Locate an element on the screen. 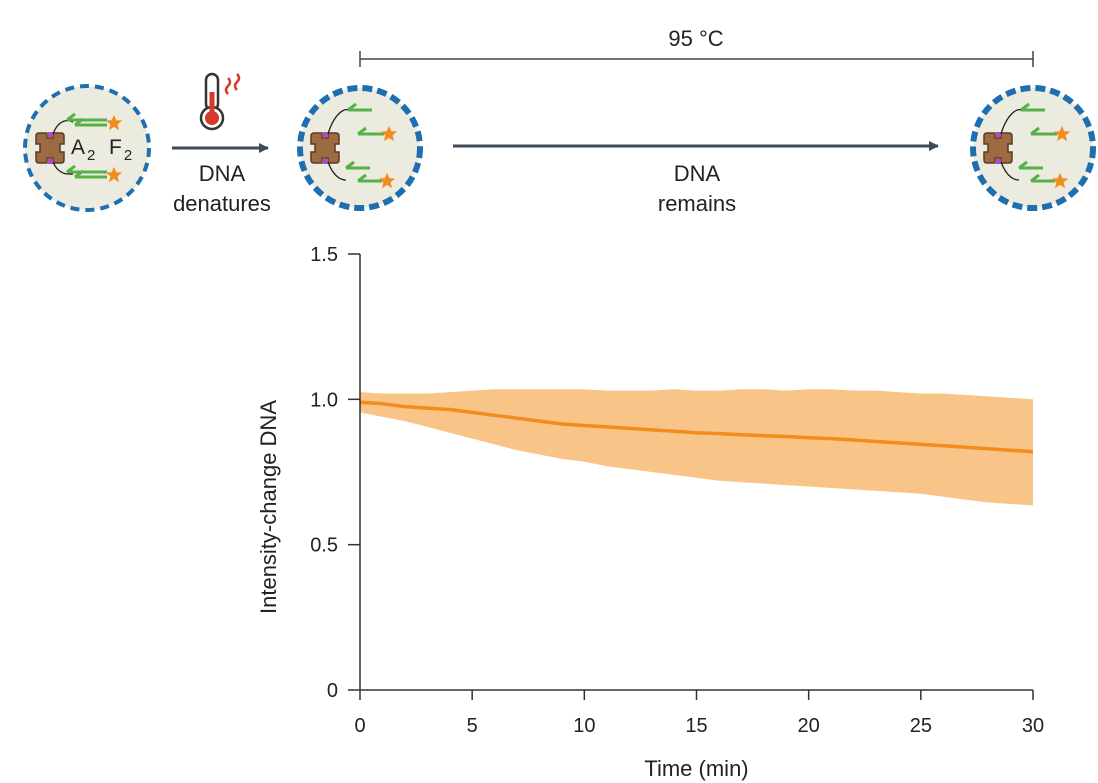  x-axis-label: Time (min) is located at coordinates (696, 768).